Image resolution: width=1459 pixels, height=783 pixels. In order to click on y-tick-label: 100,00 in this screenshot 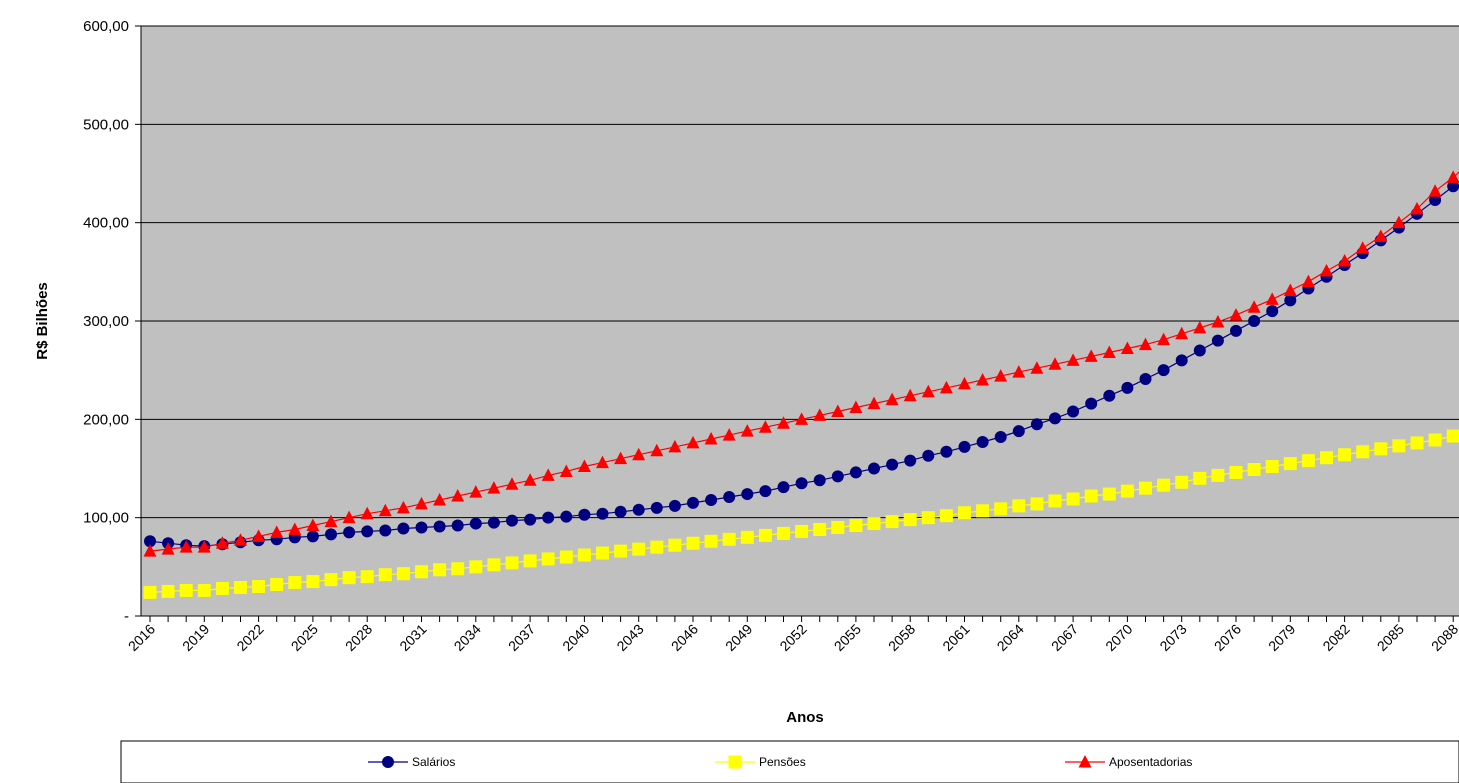, I will do `click(106, 518)`.